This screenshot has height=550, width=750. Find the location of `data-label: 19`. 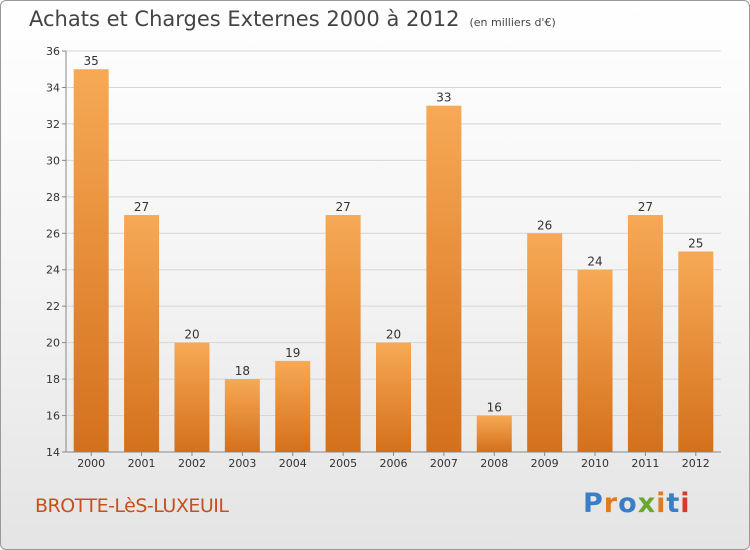

data-label: 19 is located at coordinates (292, 353).